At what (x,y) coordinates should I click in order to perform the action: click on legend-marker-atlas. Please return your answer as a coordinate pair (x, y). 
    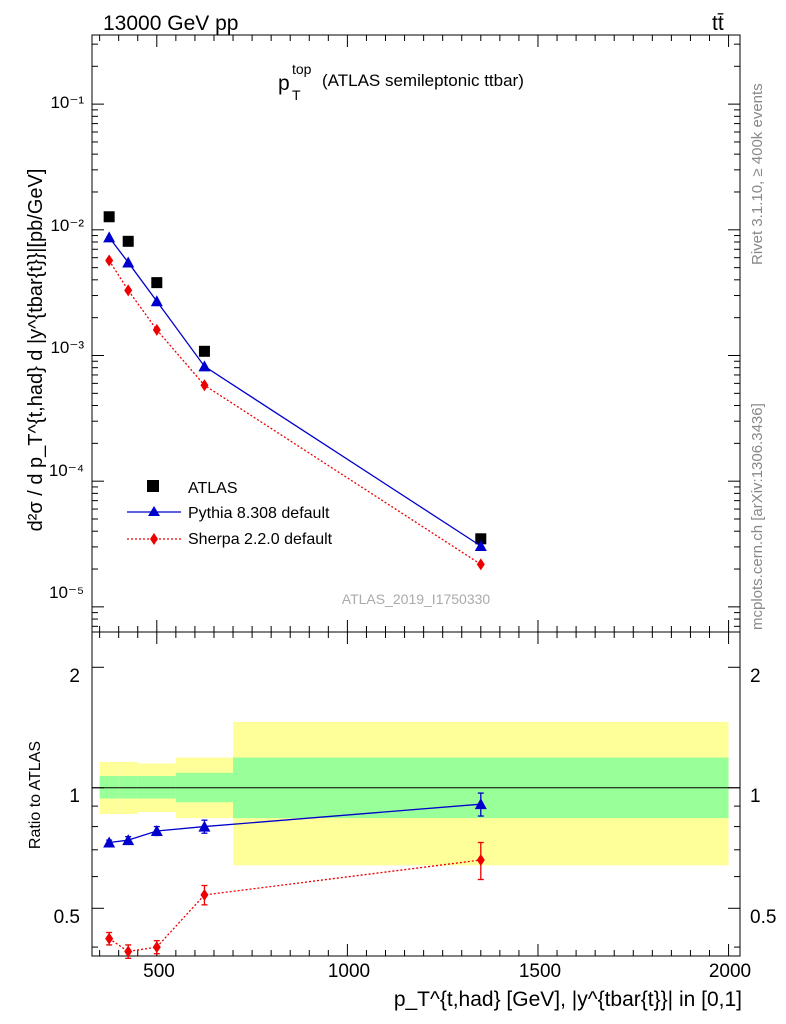
    Looking at the image, I should click on (153, 486).